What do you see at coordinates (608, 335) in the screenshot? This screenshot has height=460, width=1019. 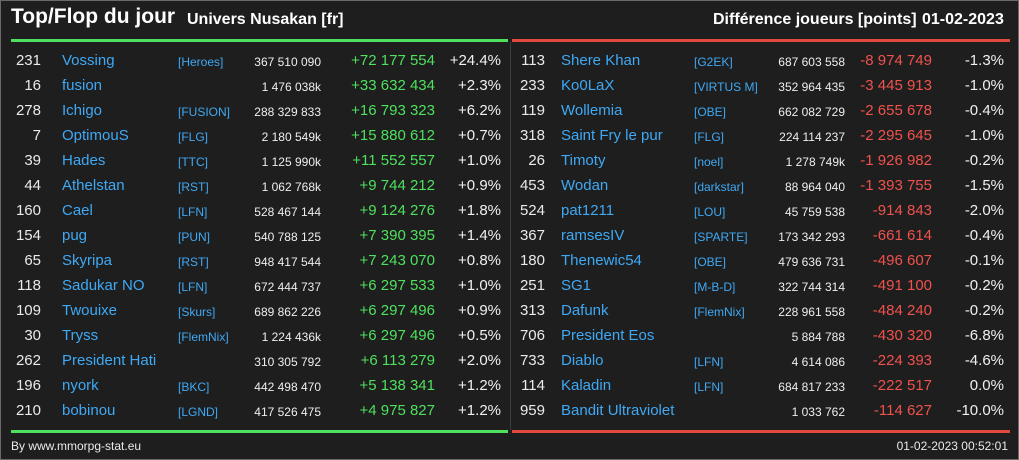 I see `player-name-link: President Eos` at bounding box center [608, 335].